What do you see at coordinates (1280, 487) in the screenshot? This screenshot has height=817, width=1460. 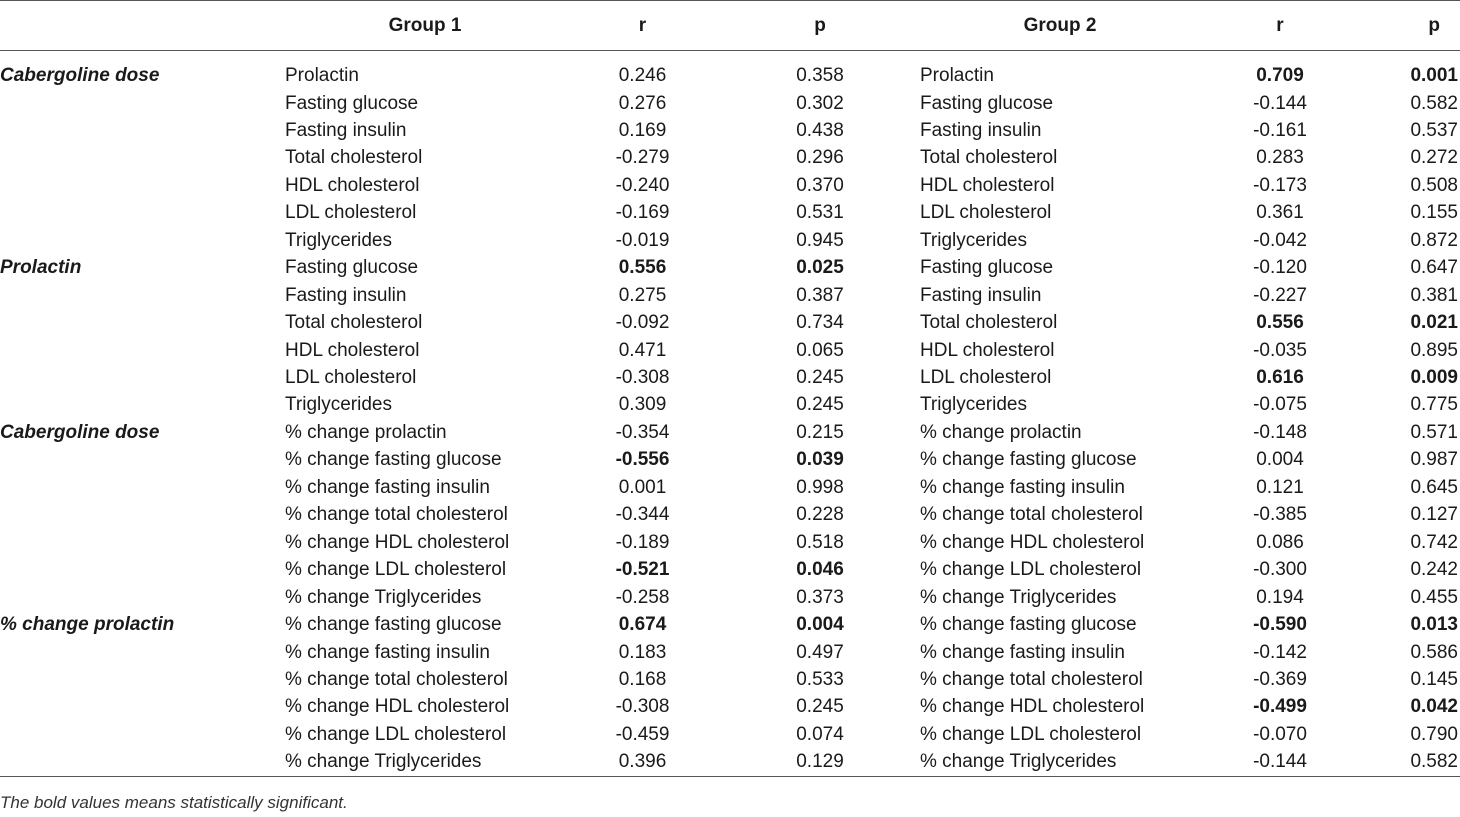 I see `group2-r: 0.121` at bounding box center [1280, 487].